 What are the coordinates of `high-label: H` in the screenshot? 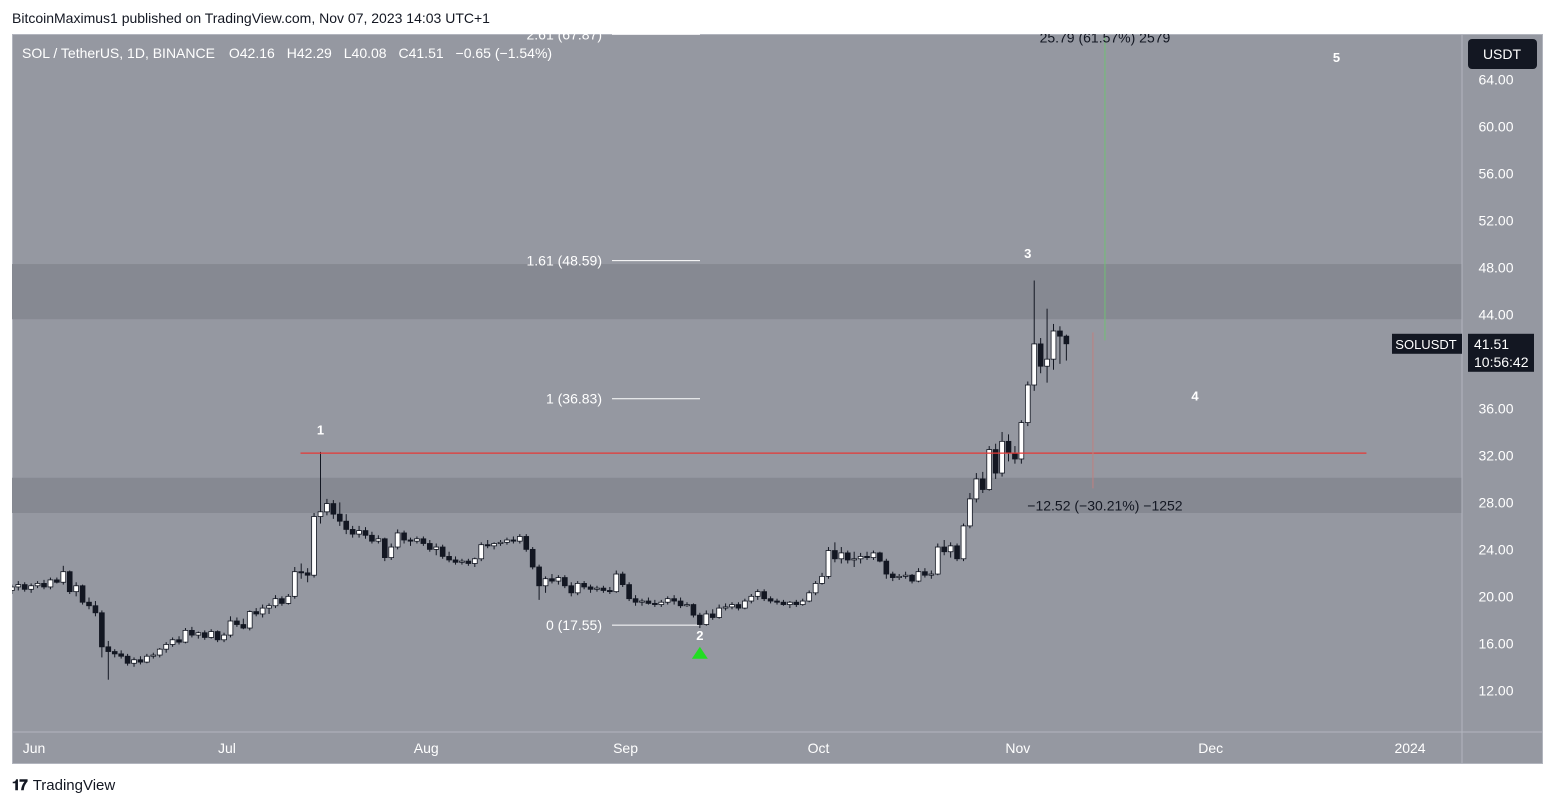 It's located at (292, 53).